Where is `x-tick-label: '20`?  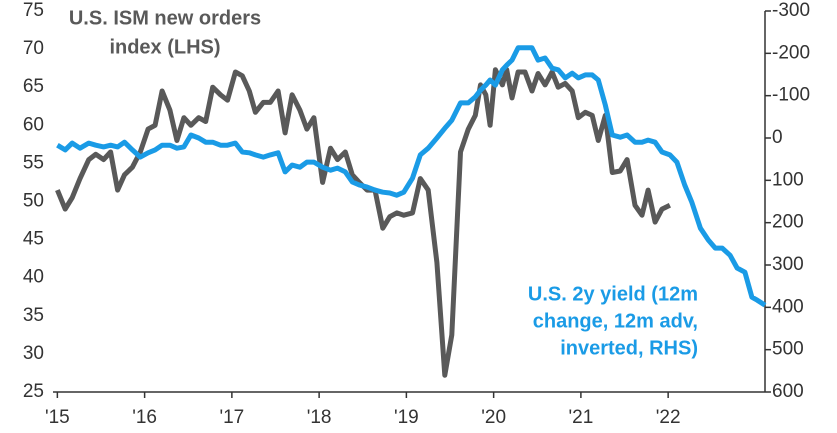
x-tick-label: '20 is located at coordinates (493, 417).